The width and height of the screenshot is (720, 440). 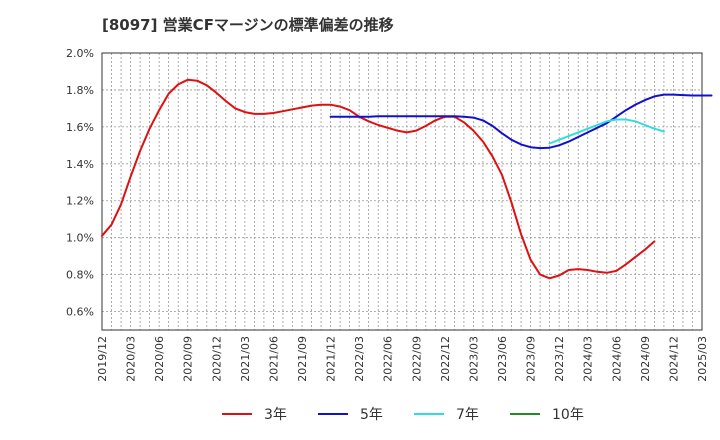 I want to click on y-tick-label: 1.0%, so click(x=80, y=238).